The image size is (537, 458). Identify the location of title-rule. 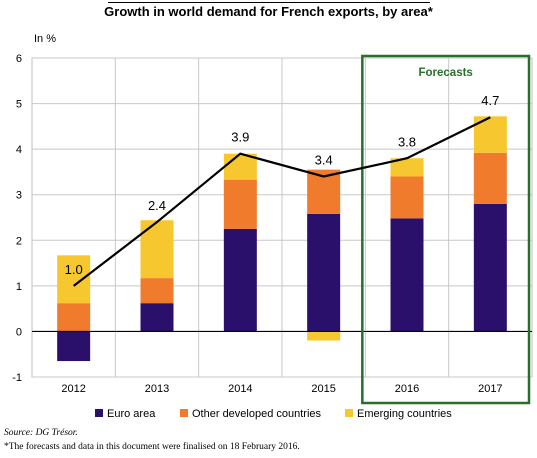
(269, 2).